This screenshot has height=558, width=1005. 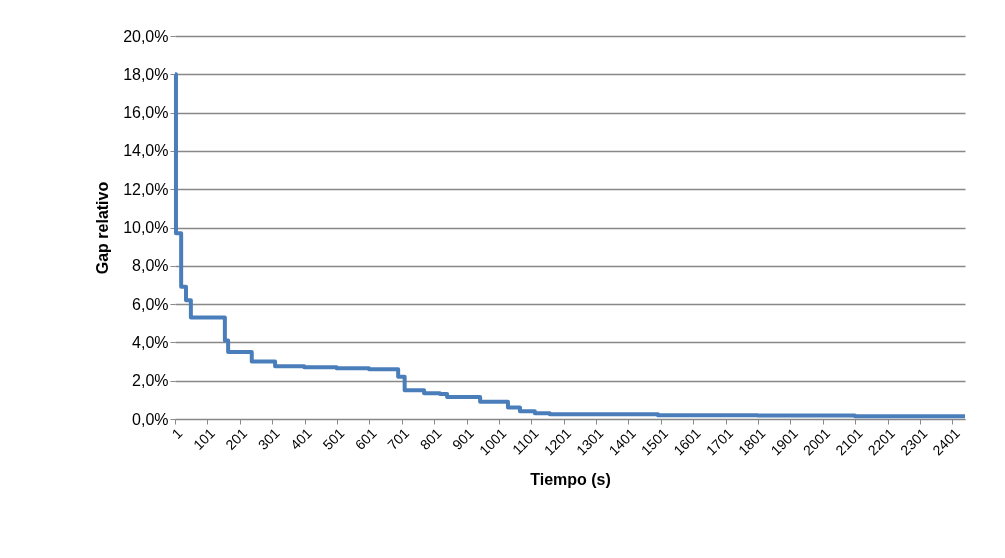 I want to click on y-tick-label: 18,0%, so click(x=146, y=74).